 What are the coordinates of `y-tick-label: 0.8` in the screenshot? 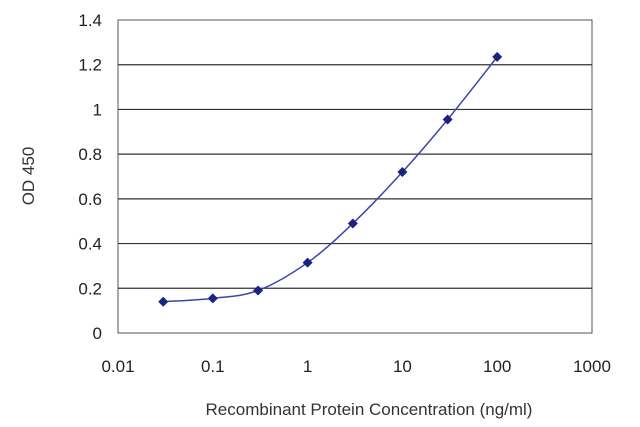 It's located at (90, 154).